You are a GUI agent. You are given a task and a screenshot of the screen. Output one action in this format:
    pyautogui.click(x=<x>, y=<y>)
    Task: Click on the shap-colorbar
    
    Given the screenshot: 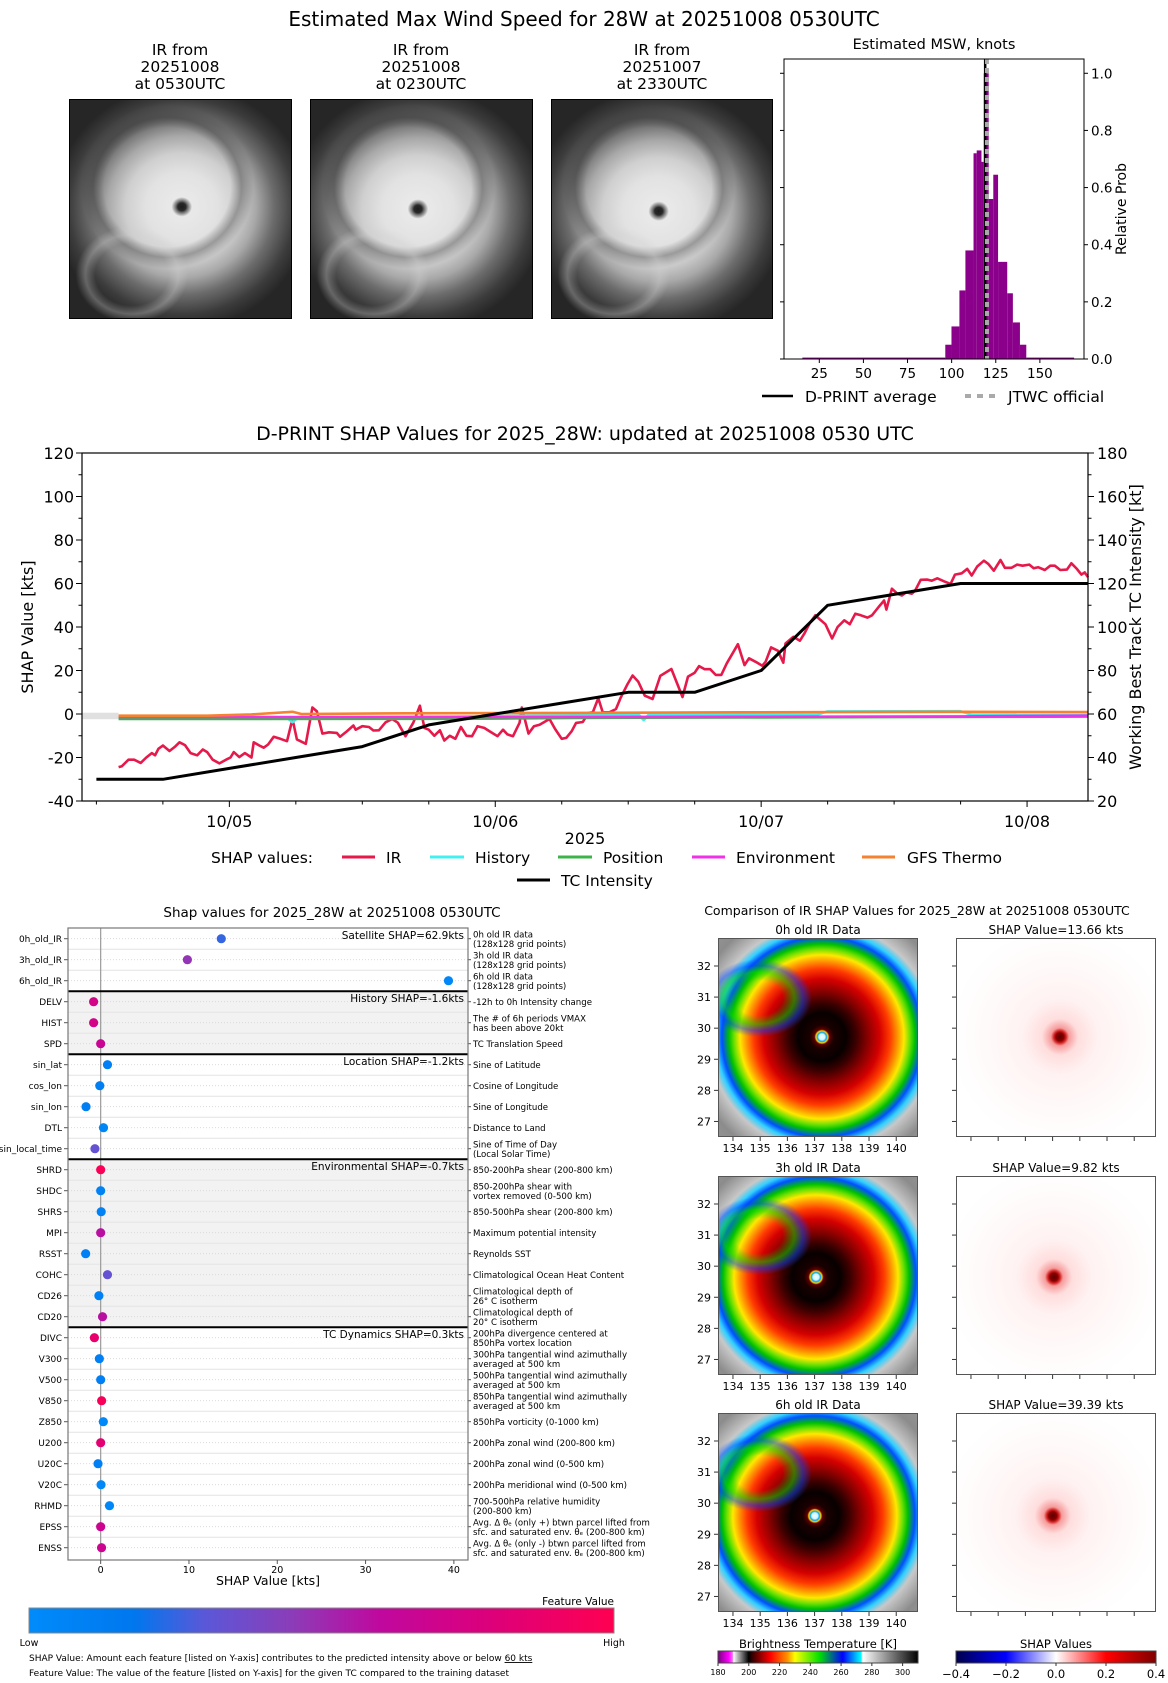 What is the action you would take?
    pyautogui.click(x=1056, y=1657)
    